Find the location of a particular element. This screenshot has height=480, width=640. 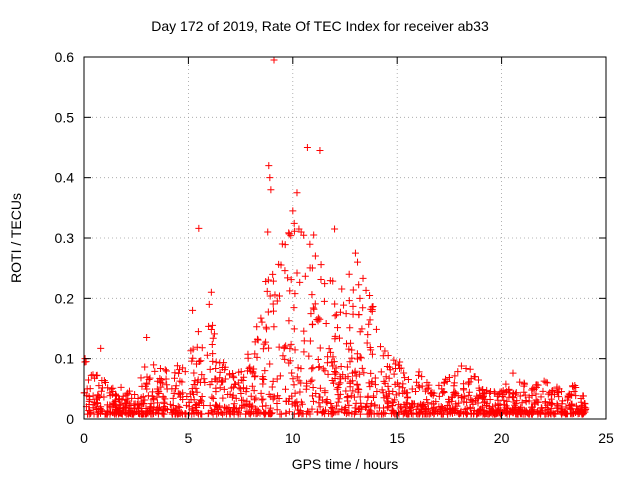

x-tick-label: 0 is located at coordinates (84, 438).